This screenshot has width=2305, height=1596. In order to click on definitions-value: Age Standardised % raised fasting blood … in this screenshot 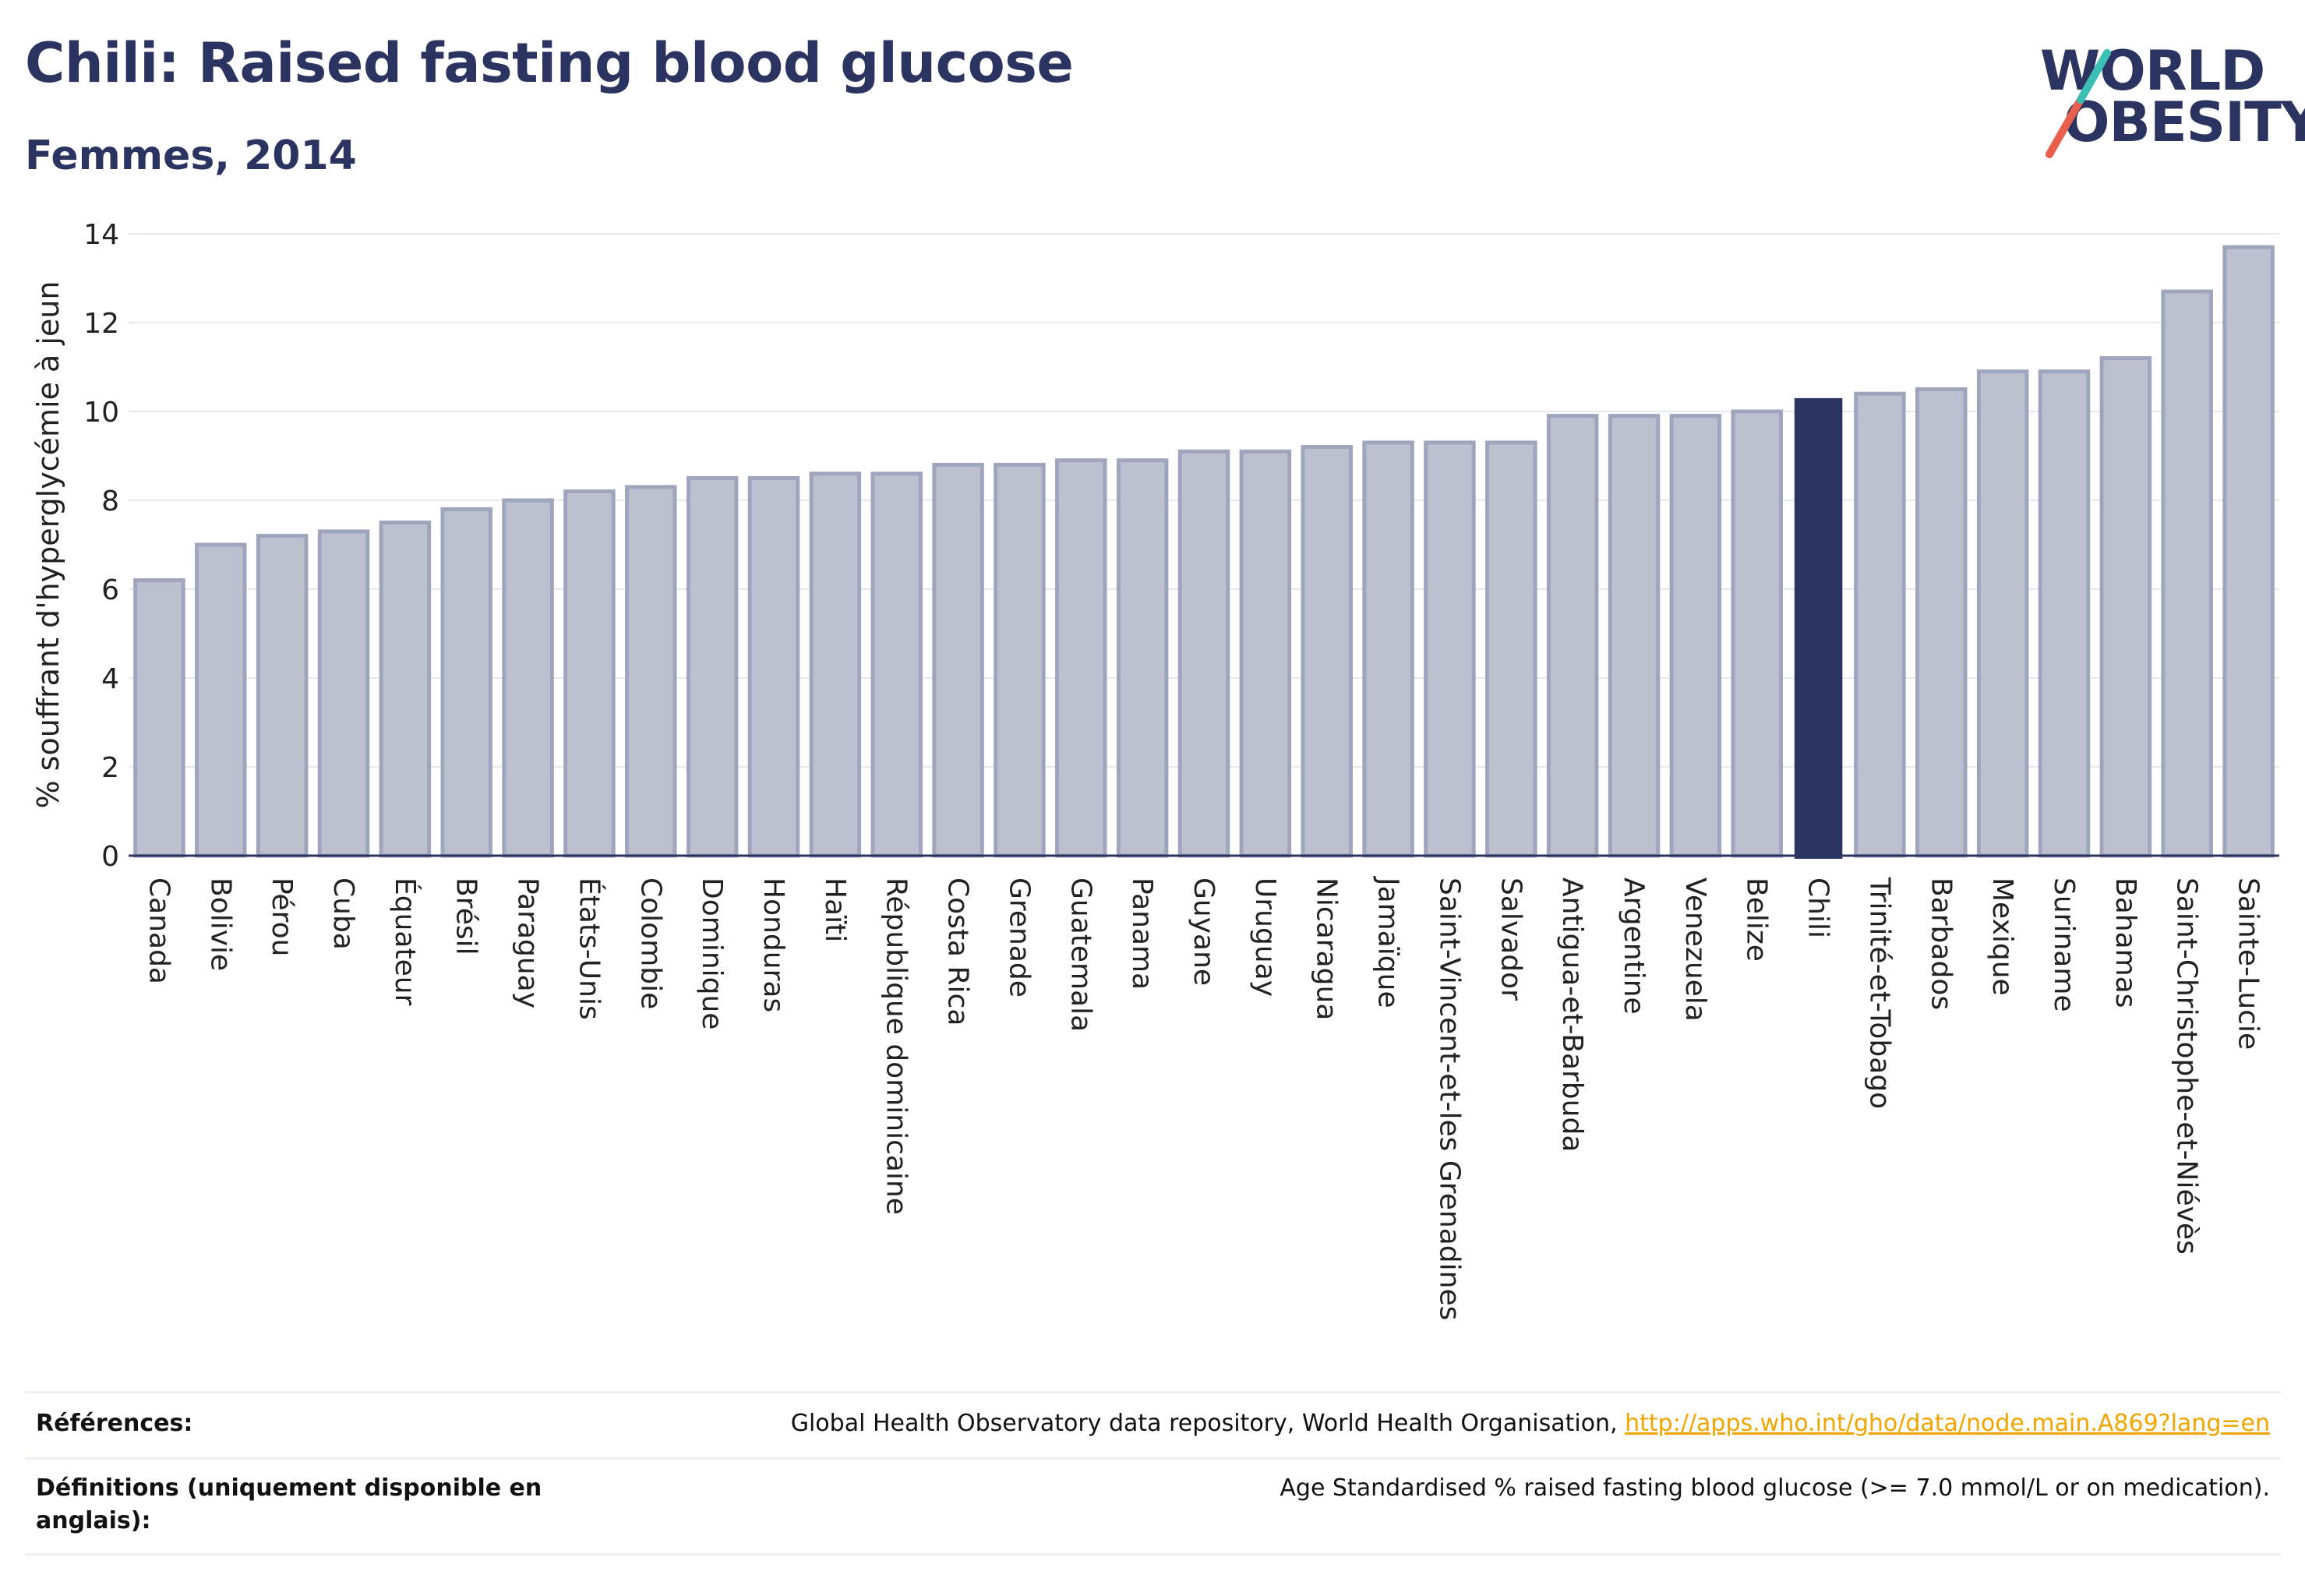, I will do `click(1775, 1488)`.